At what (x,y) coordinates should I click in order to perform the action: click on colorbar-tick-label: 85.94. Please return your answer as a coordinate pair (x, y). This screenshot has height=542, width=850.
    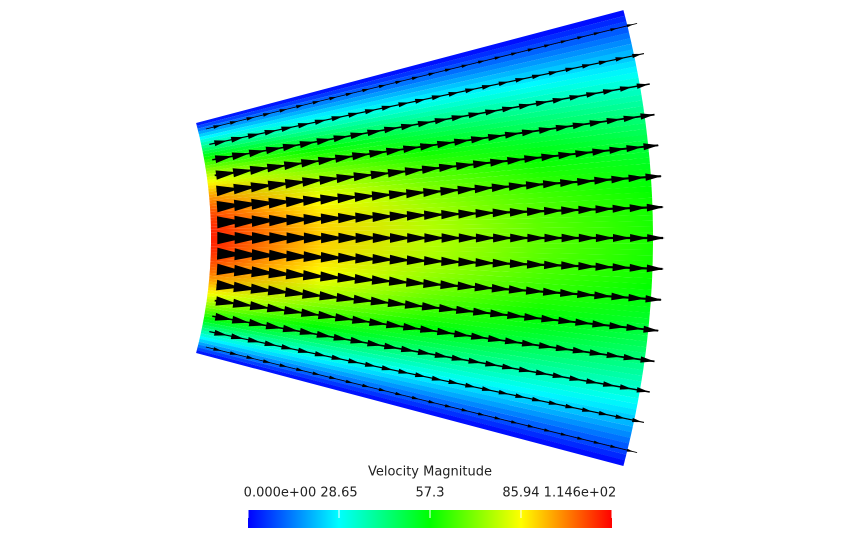
    Looking at the image, I should click on (520, 493).